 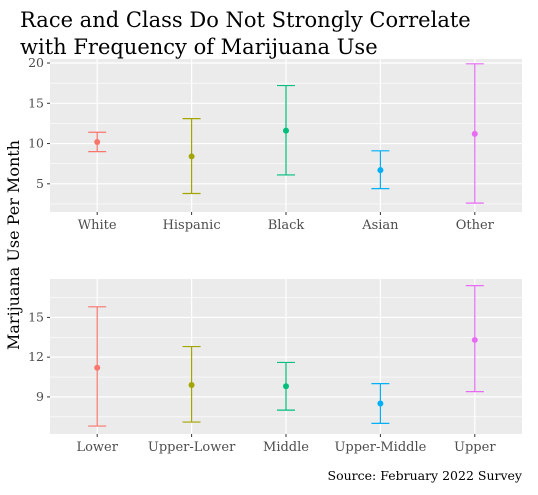 What do you see at coordinates (97, 225) in the screenshot?
I see `x-tick-label: White` at bounding box center [97, 225].